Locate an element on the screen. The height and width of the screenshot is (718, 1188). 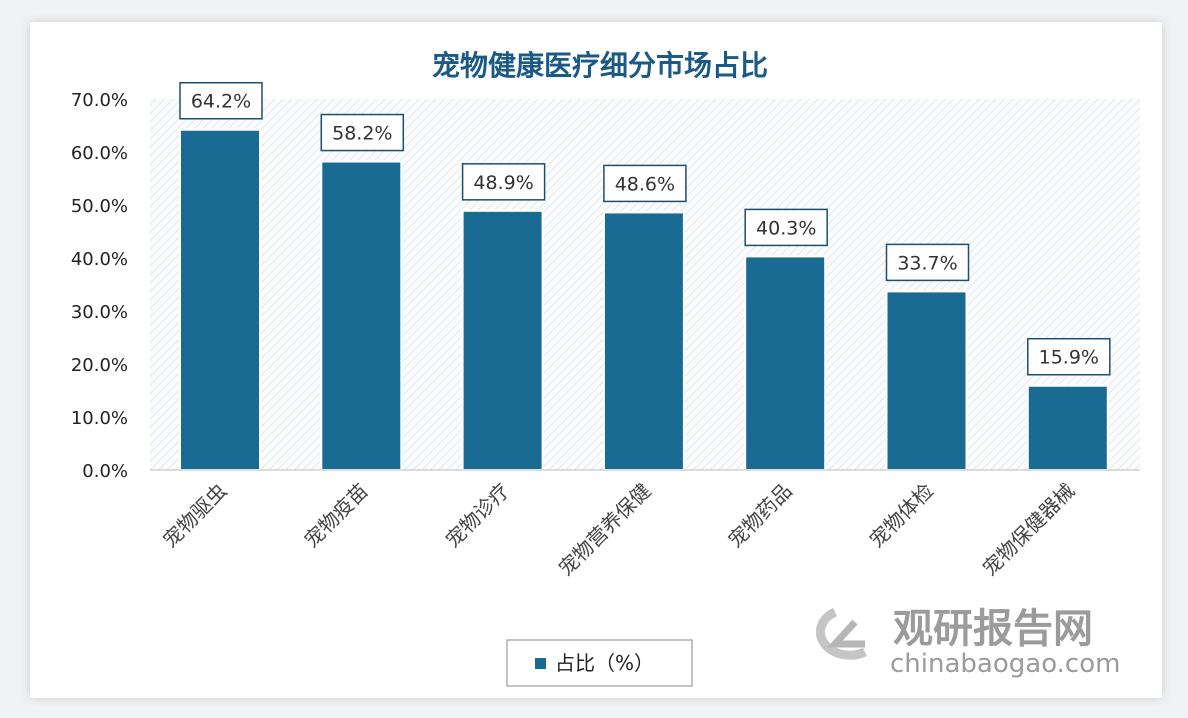
watermark-name: 观研报告网 is located at coordinates (993, 629).